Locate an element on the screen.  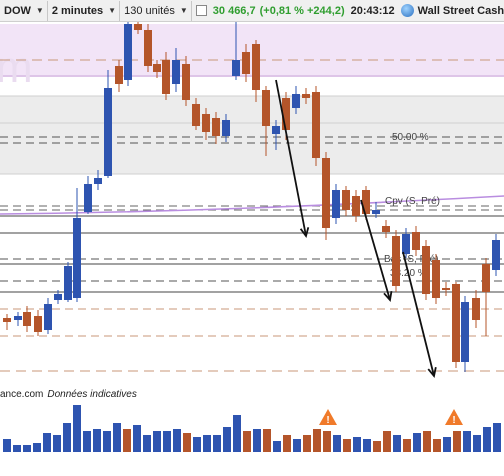
globe-icon is located at coordinates (407, 10).